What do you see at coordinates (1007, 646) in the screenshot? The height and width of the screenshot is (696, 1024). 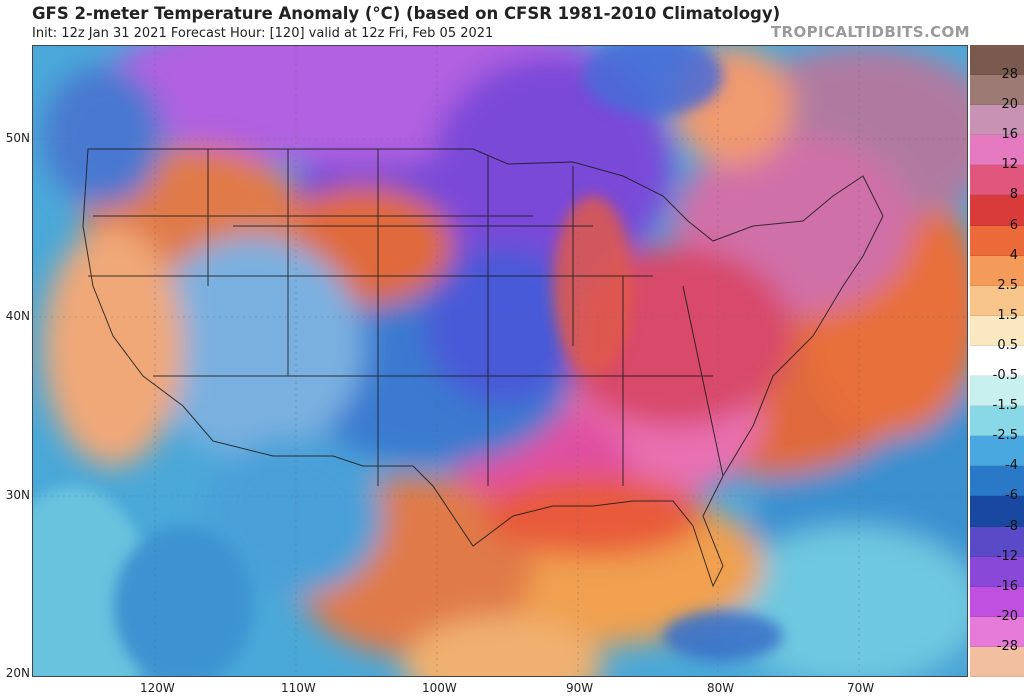 I see `color-scale-label: -28` at bounding box center [1007, 646].